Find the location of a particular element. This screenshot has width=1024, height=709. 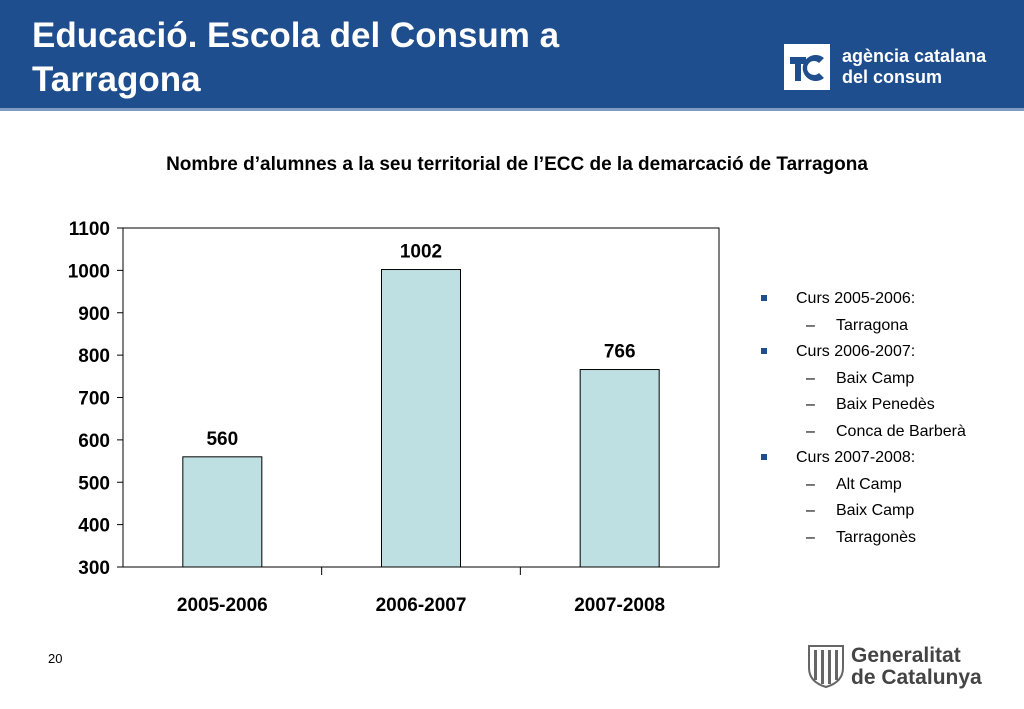

logo-text-line2: del consum is located at coordinates (892, 77).